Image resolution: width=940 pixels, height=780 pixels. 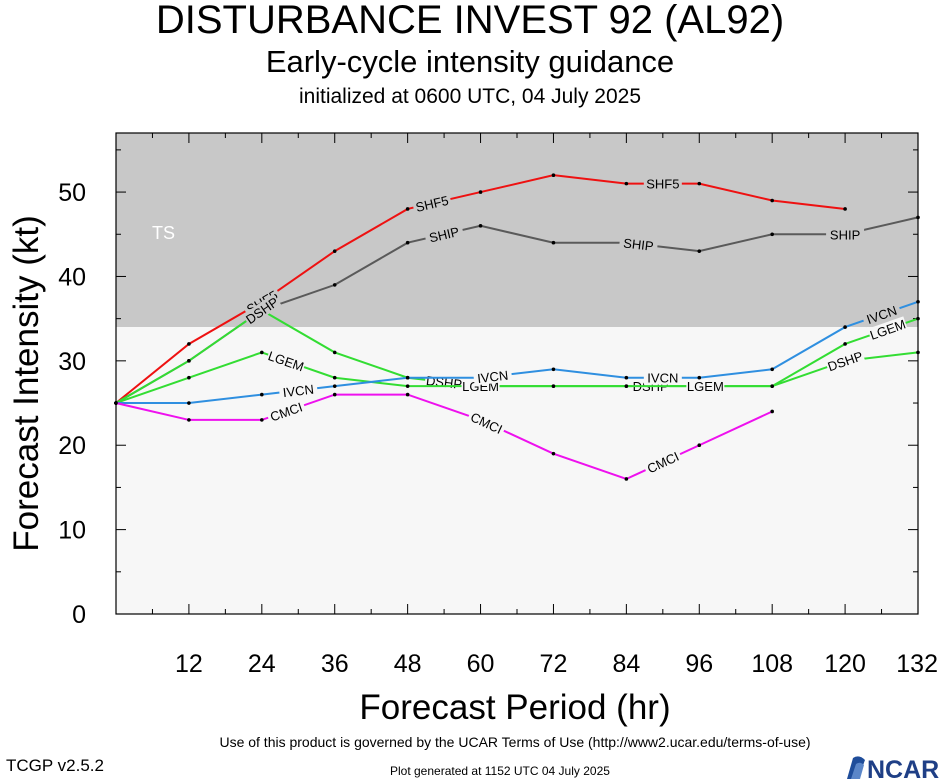 What do you see at coordinates (79, 615) in the screenshot?
I see `y-tick-label: 0` at bounding box center [79, 615].